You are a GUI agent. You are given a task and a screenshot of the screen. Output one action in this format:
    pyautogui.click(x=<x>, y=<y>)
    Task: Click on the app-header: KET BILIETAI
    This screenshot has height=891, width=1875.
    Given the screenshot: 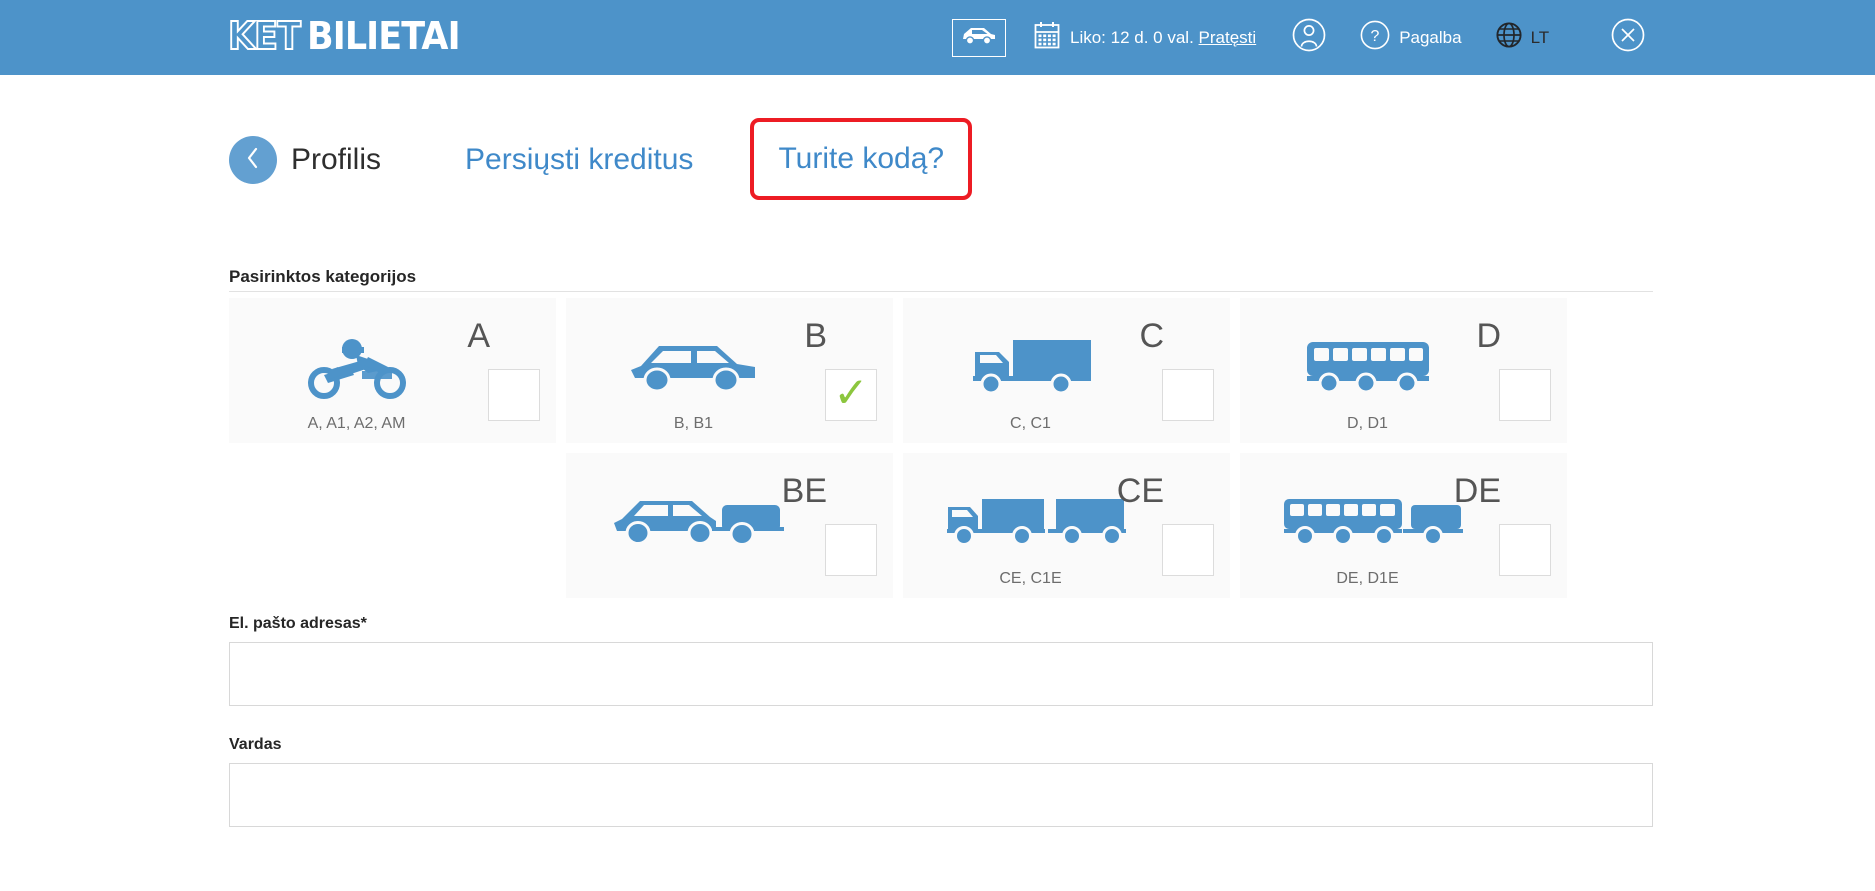 What is the action you would take?
    pyautogui.click(x=937, y=37)
    